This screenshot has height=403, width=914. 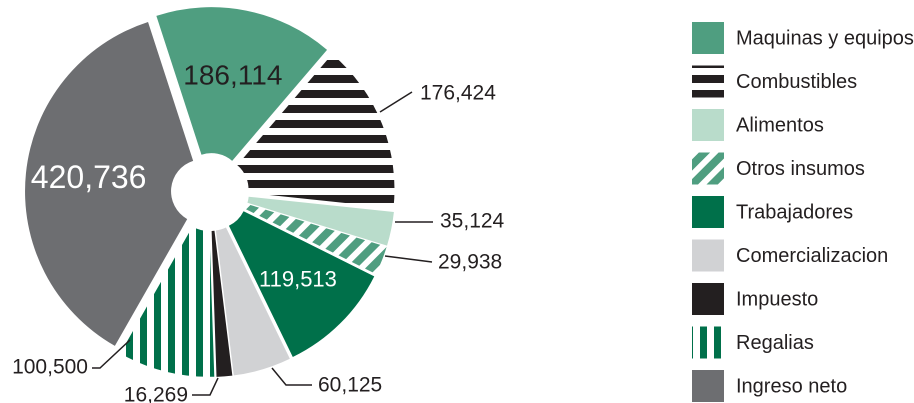 I want to click on legend-label: Impuesto, so click(x=777, y=299).